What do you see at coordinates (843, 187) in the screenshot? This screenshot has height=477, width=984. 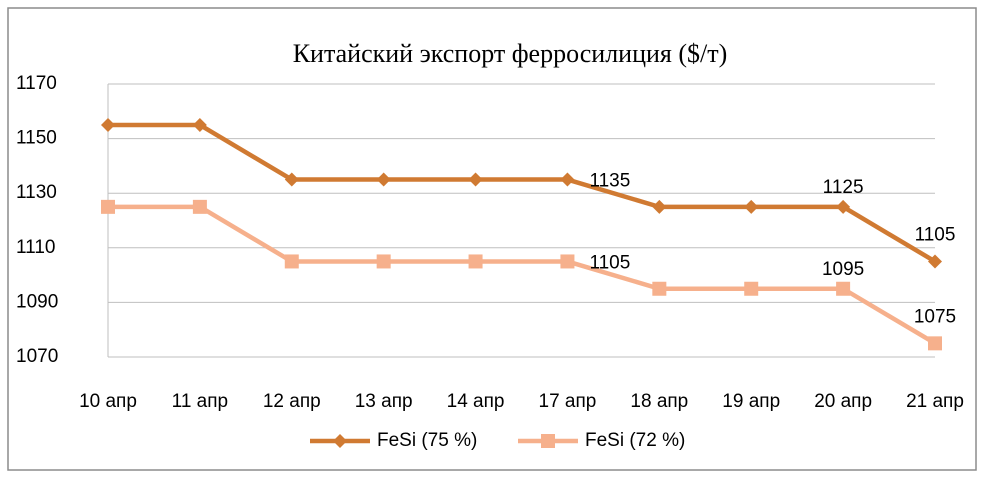 I see `data-label: 1125` at bounding box center [843, 187].